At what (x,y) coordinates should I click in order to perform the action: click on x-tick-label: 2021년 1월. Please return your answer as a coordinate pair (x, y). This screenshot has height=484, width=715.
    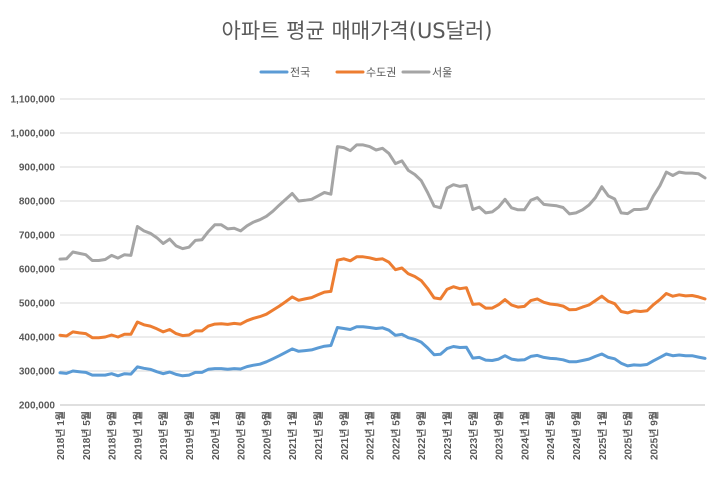
    Looking at the image, I should click on (292, 435).